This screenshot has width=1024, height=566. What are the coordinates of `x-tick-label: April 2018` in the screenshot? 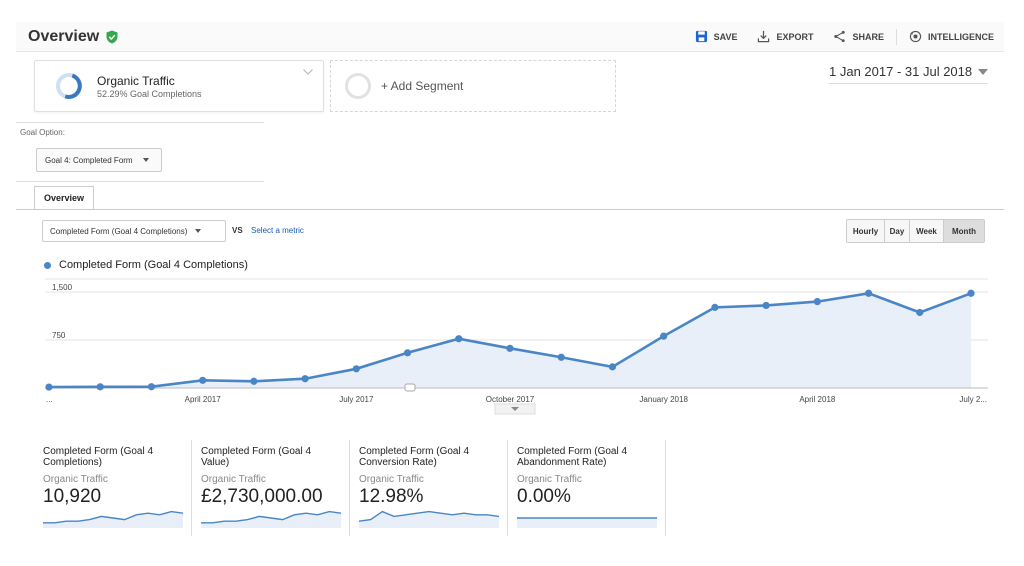 It's located at (817, 399).